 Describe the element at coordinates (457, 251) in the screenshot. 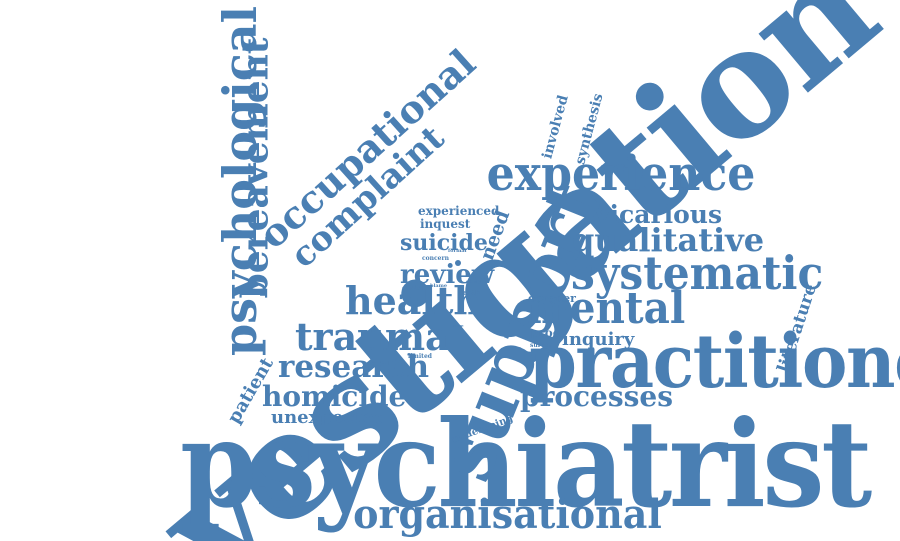

I see `word-formal: formal` at that location.